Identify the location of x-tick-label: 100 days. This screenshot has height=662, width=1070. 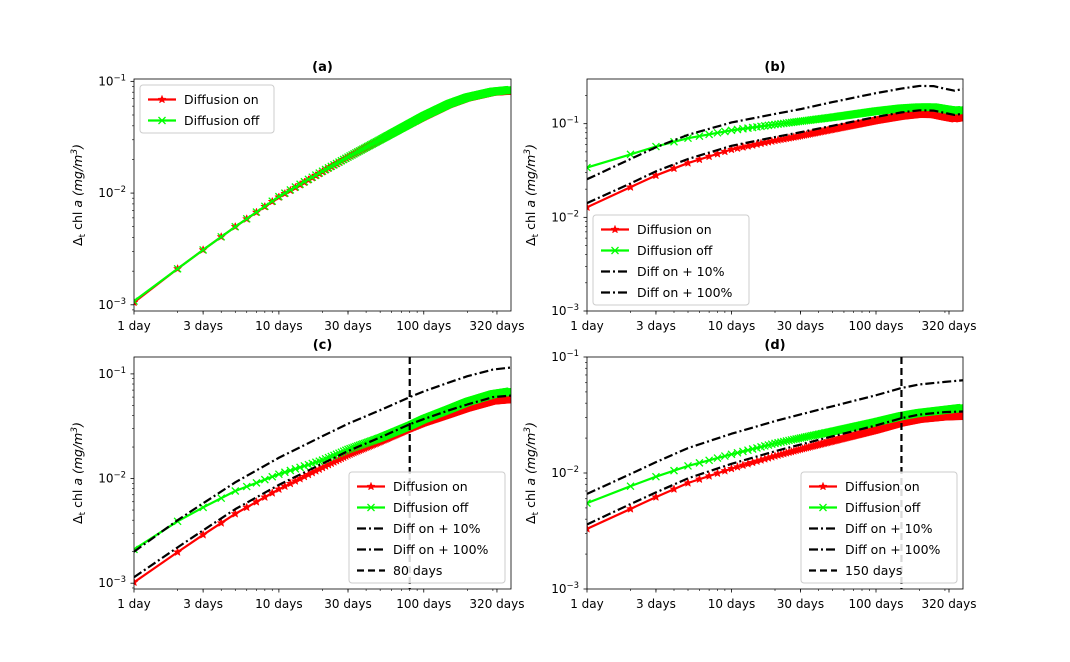
(423, 326).